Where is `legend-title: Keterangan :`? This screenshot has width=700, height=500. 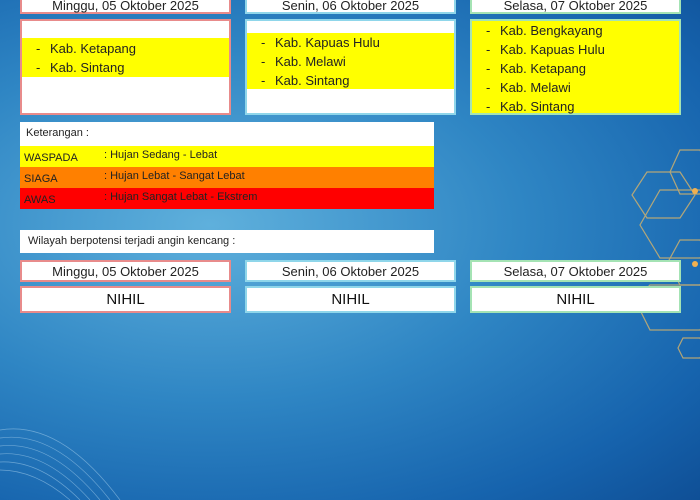 legend-title: Keterangan : is located at coordinates (57, 133).